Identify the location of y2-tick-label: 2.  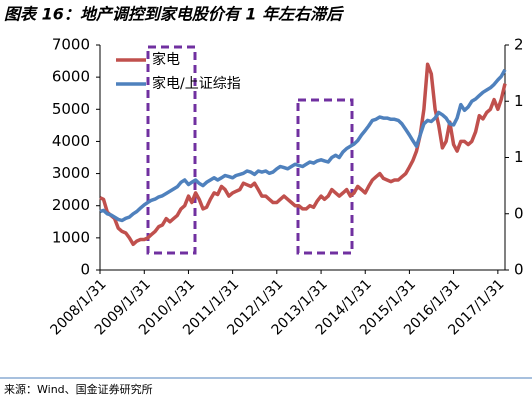
(519, 45).